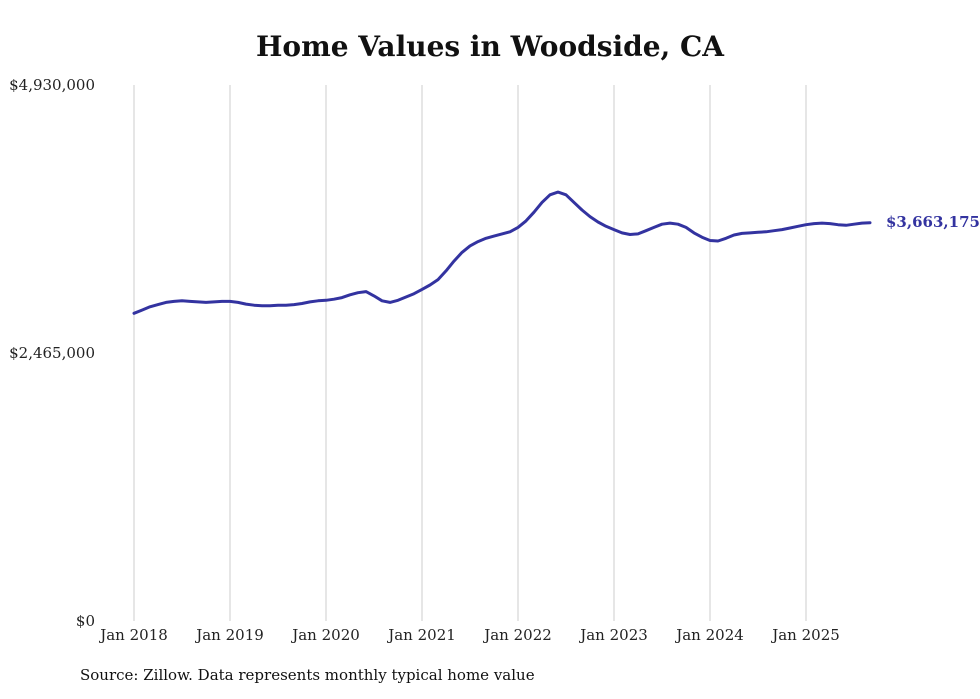  I want to click on chart-title: Home Values in Woodside, CA, so click(490, 46).